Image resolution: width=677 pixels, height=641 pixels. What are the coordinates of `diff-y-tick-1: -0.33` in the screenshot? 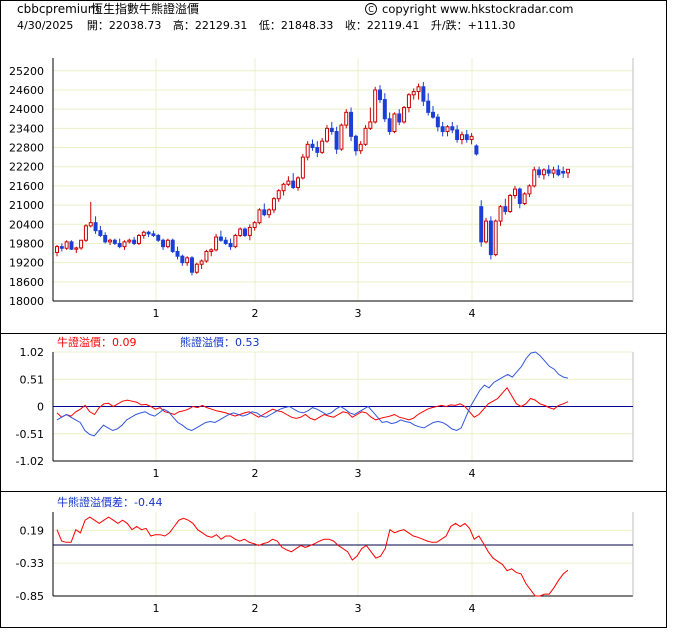 It's located at (30, 563).